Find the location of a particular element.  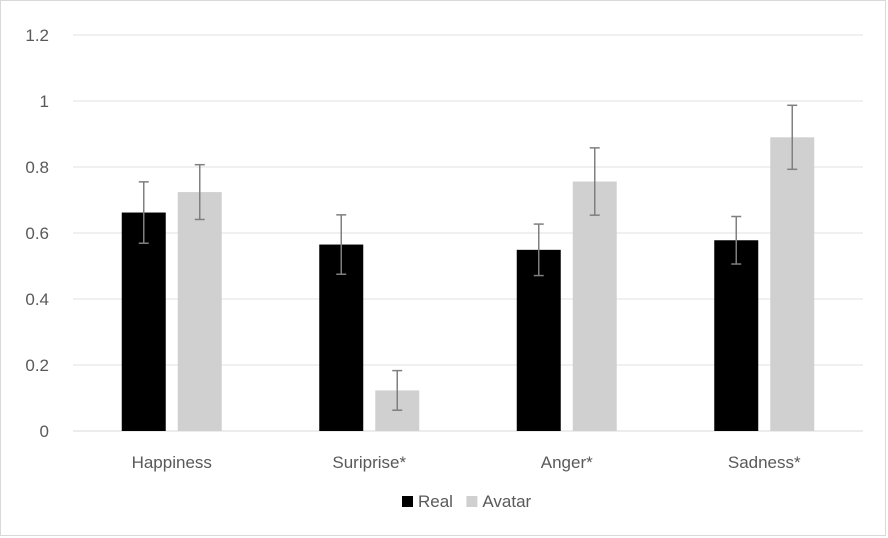

bar-avatar-anger is located at coordinates (594, 306).